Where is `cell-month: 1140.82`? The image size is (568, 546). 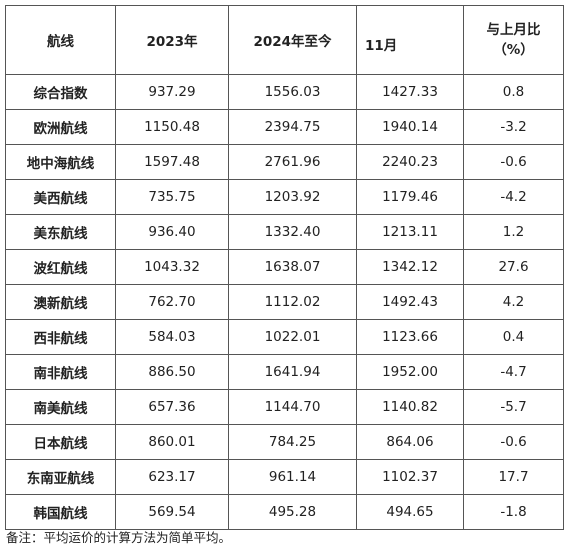
cell-month: 1140.82 is located at coordinates (410, 407).